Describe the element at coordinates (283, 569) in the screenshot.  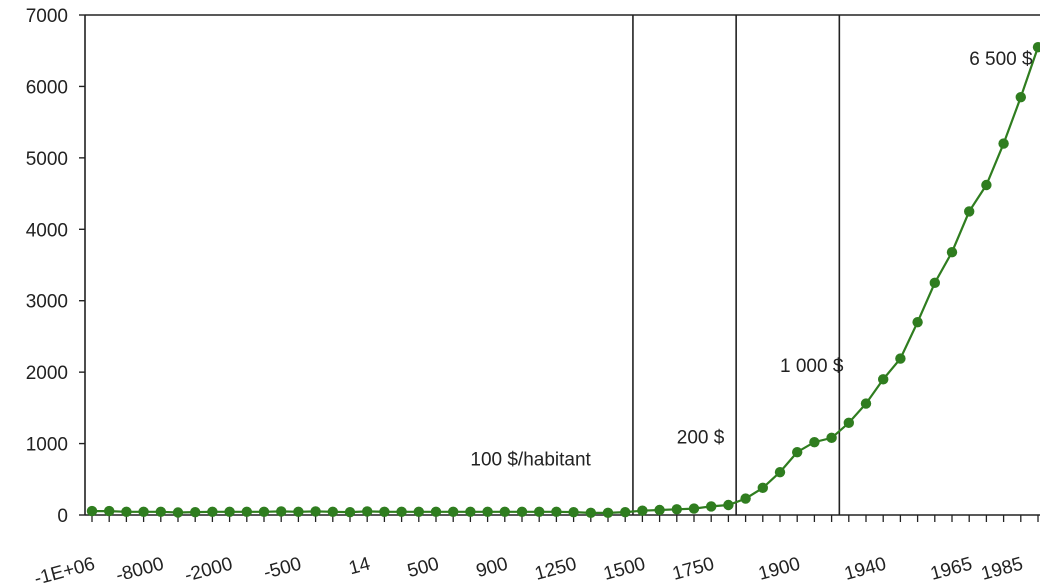
I see `x-tick-label: -500` at that location.